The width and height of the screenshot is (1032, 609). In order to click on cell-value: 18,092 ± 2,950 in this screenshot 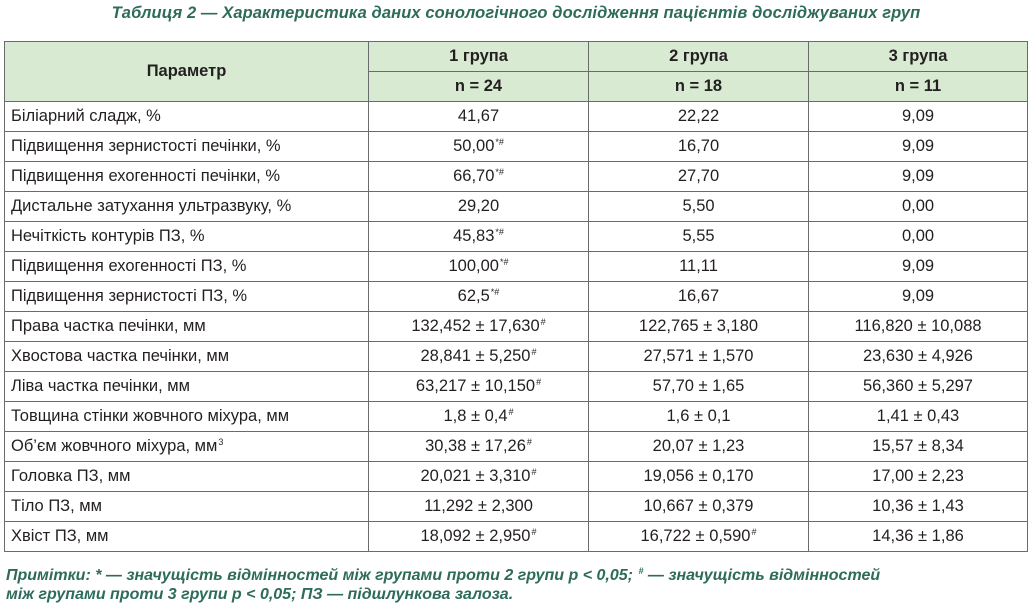, I will do `click(475, 536)`.